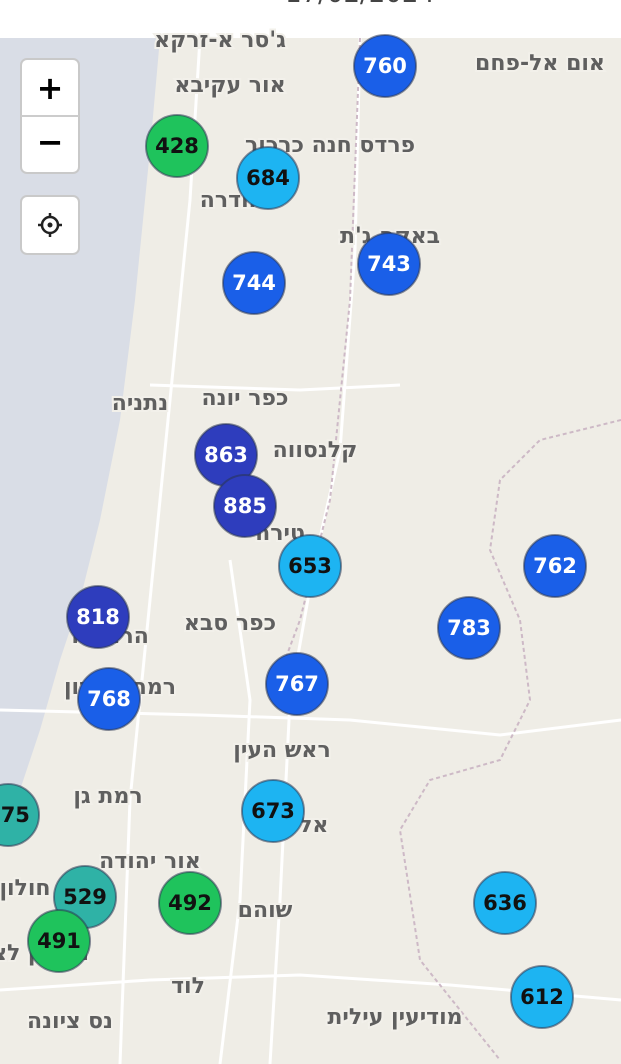  I want to click on place-label: חולון, so click(25, 888).